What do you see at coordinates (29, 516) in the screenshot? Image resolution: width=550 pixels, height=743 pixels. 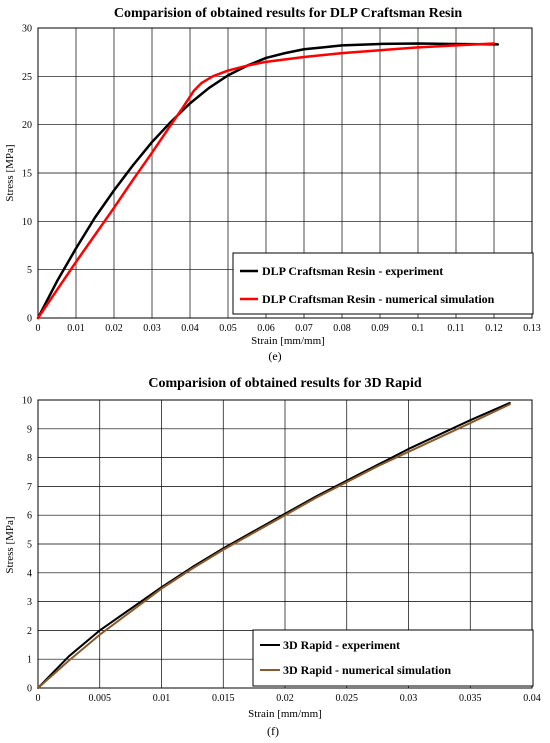 I see `chart-f-ytick-label: 6` at bounding box center [29, 516].